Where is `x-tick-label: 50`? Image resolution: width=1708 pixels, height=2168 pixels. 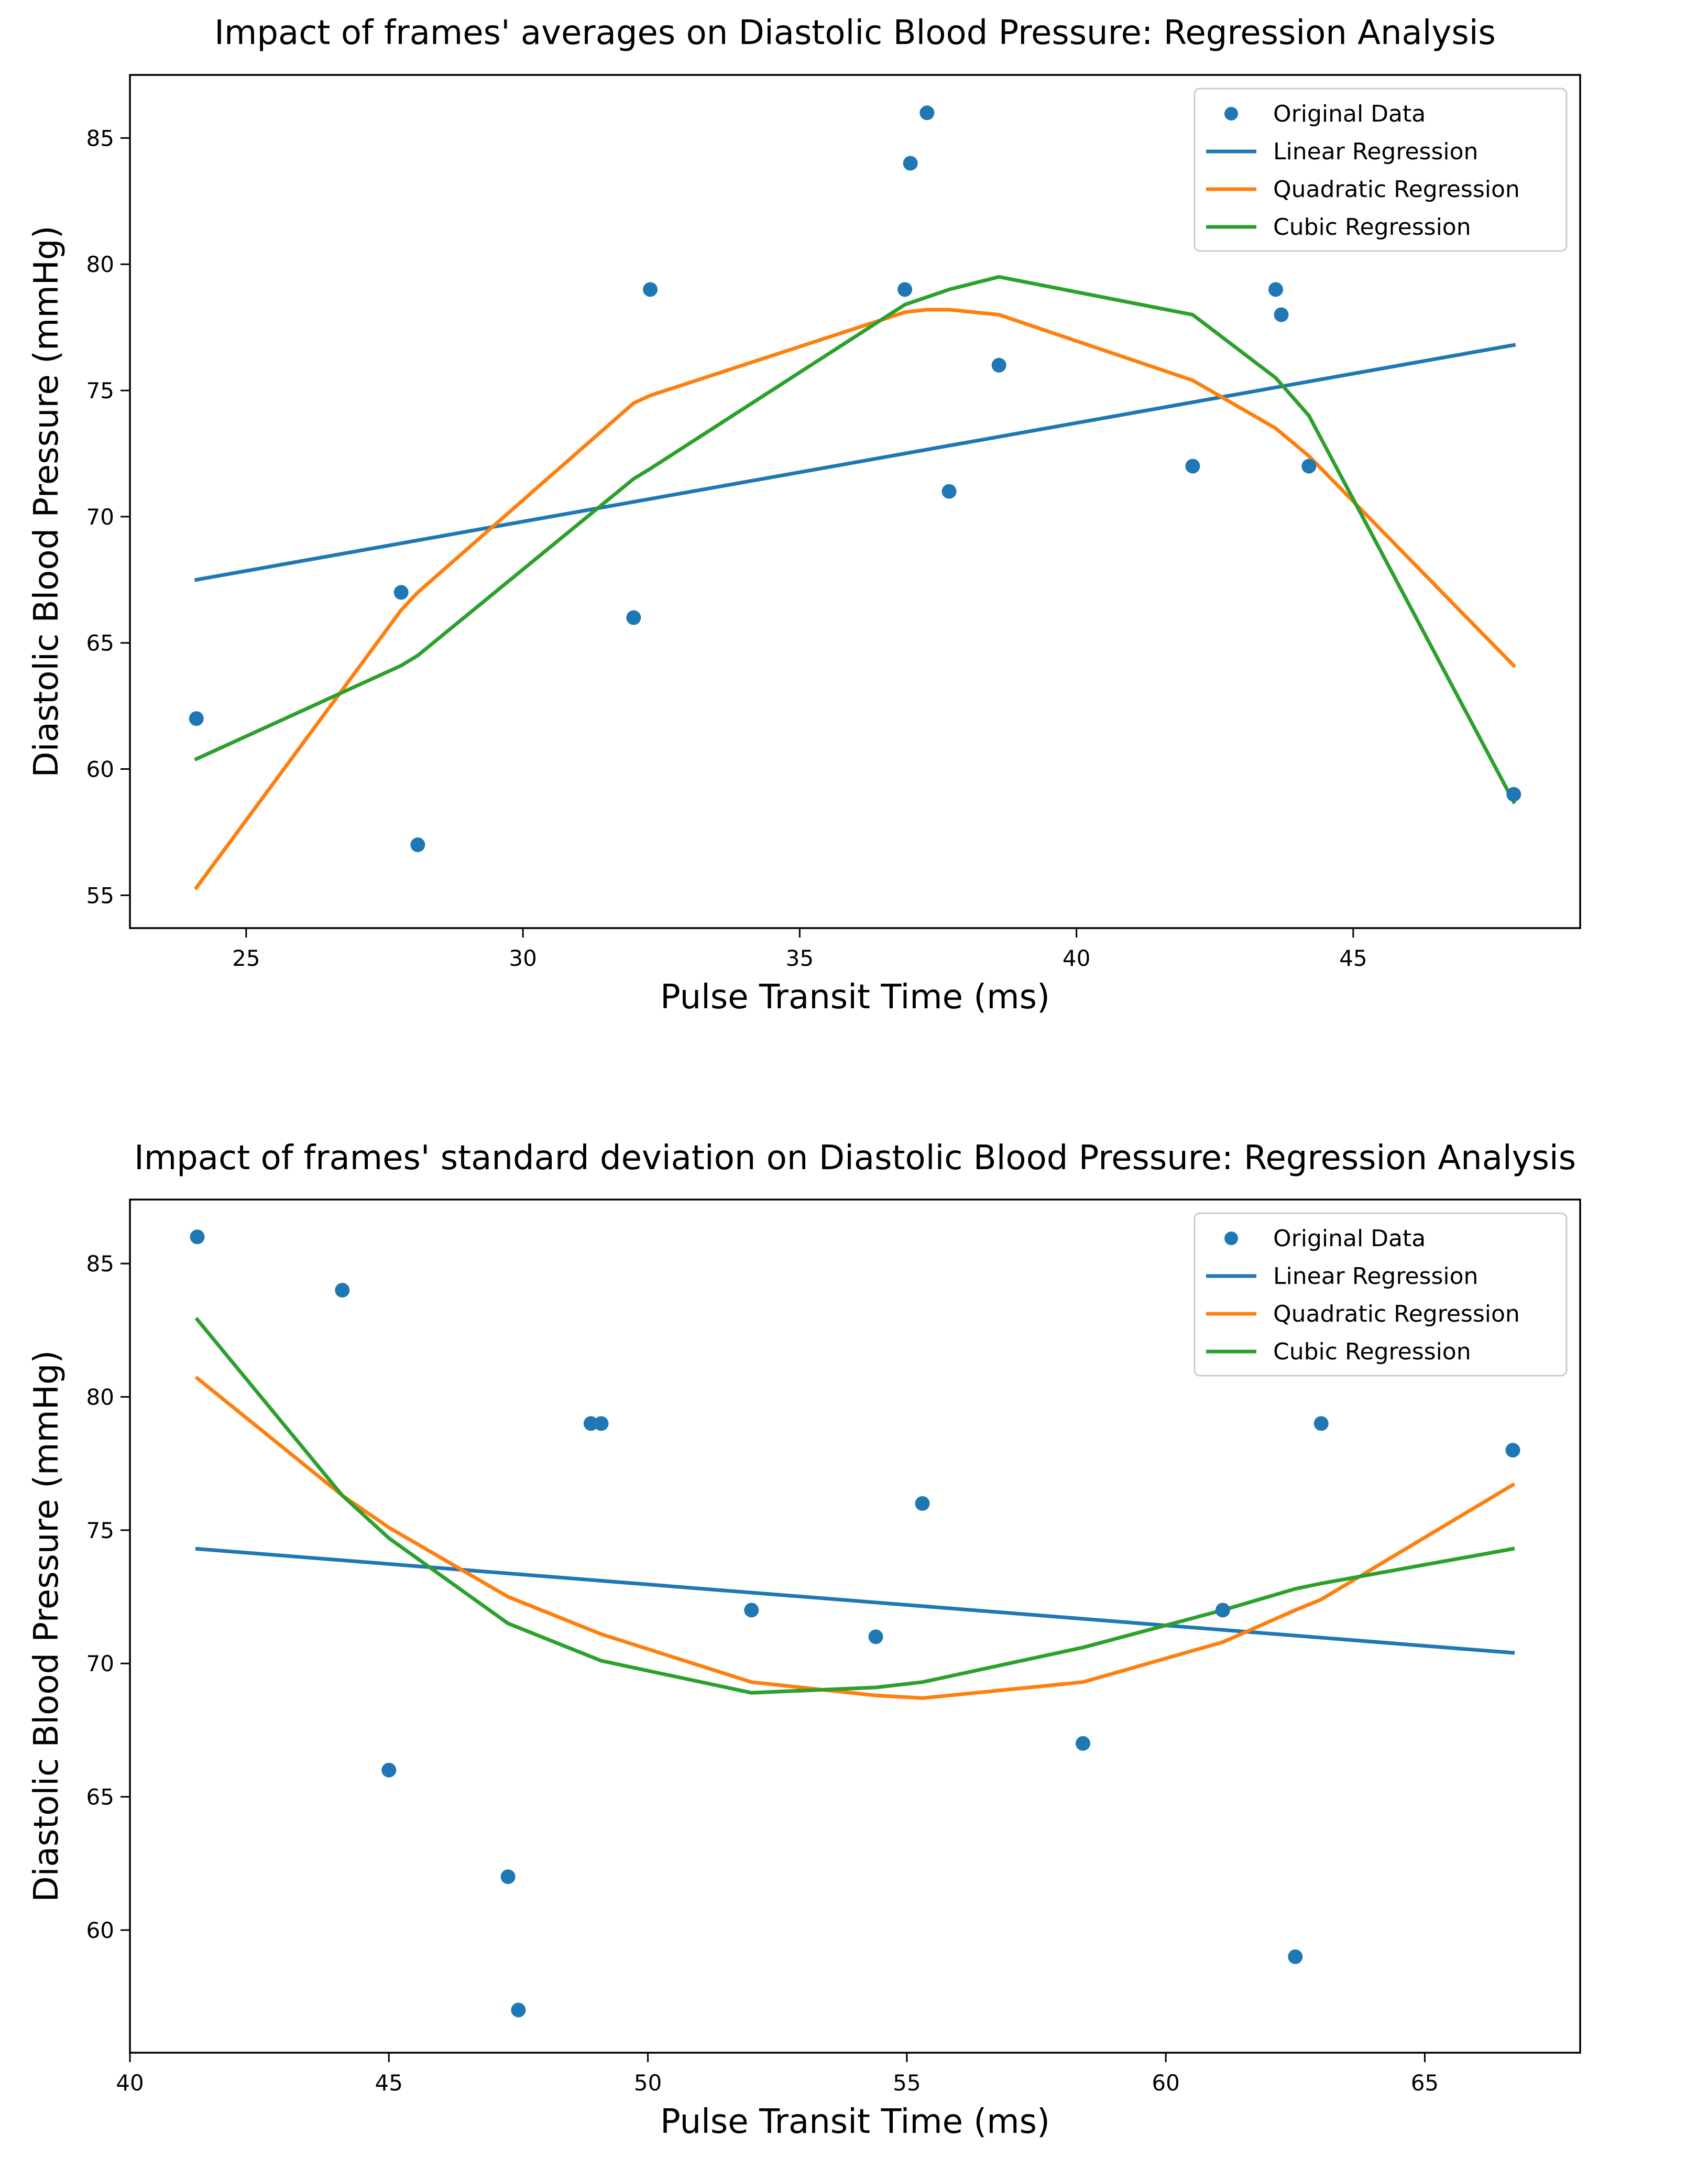 x-tick-label: 50 is located at coordinates (648, 2083).